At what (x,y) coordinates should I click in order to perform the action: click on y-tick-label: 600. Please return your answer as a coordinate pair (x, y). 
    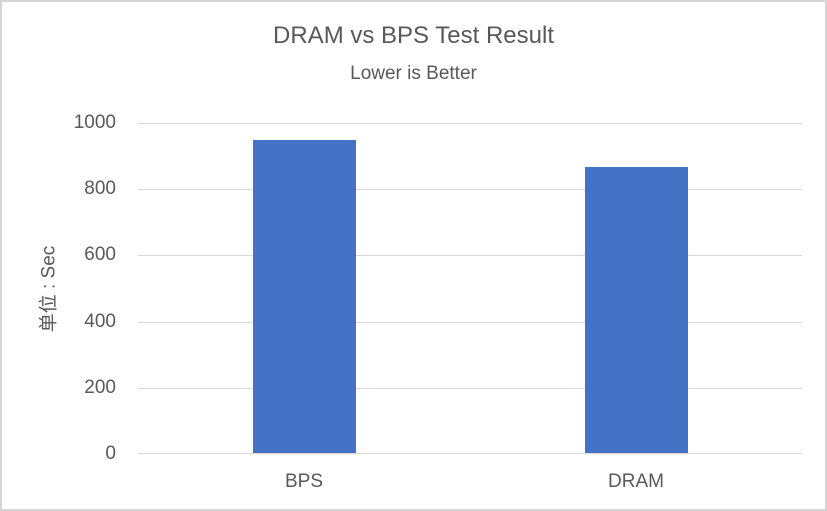
    Looking at the image, I should click on (100, 255).